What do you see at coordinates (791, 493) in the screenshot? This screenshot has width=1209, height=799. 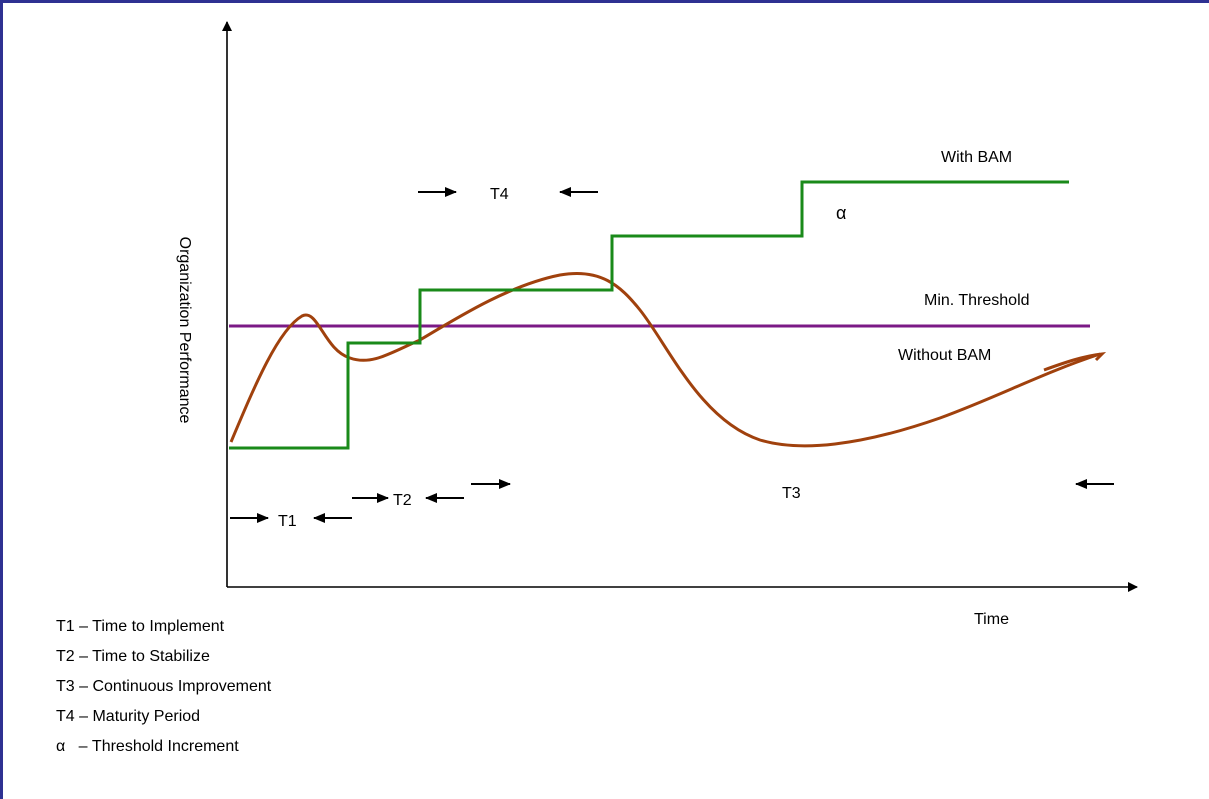 I see `t3-label: T3` at bounding box center [791, 493].